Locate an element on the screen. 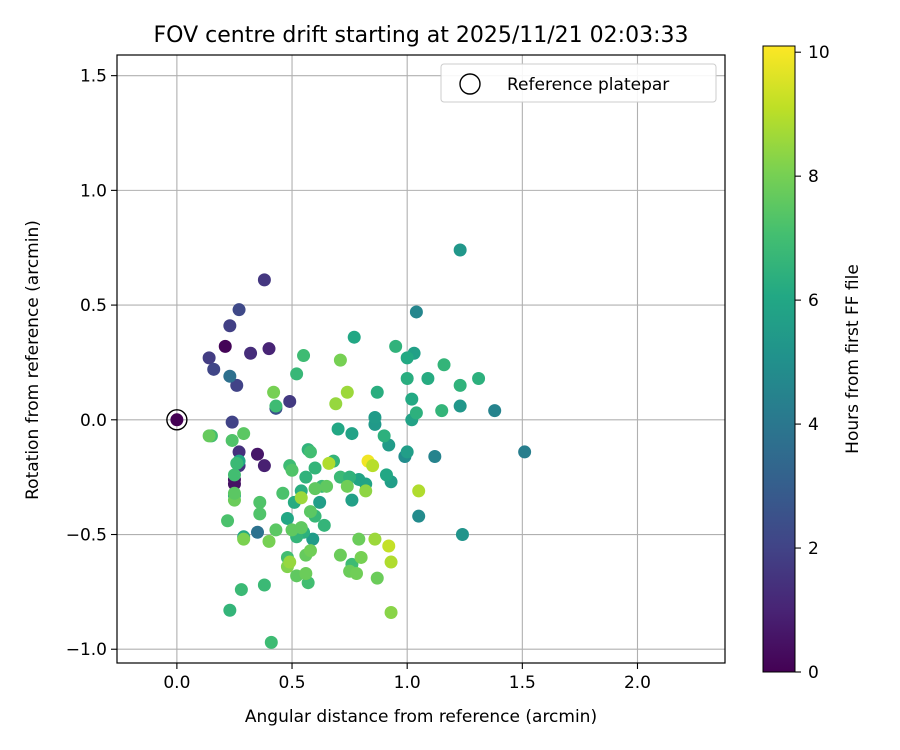 The width and height of the screenshot is (900, 750). legend-box is located at coordinates (578, 83).